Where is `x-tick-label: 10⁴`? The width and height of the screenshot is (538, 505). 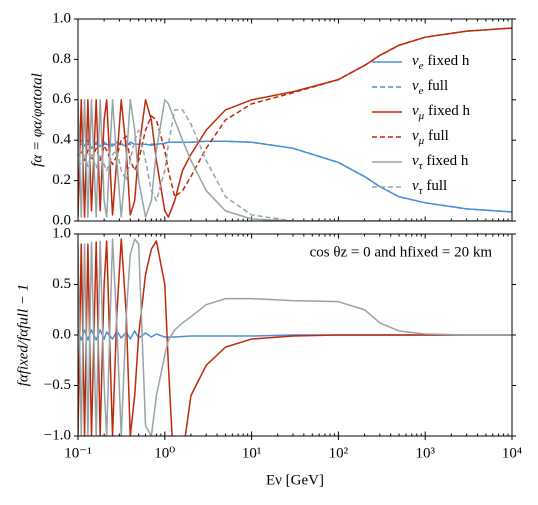 x-tick-label: 10⁴ is located at coordinates (512, 453).